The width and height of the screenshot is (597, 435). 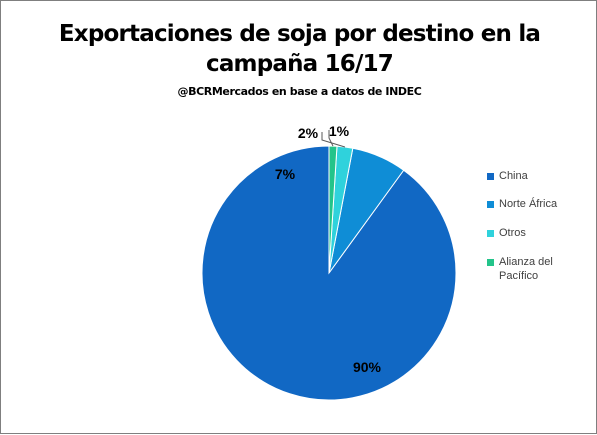 I want to click on leader-line-otros, so click(x=333, y=140).